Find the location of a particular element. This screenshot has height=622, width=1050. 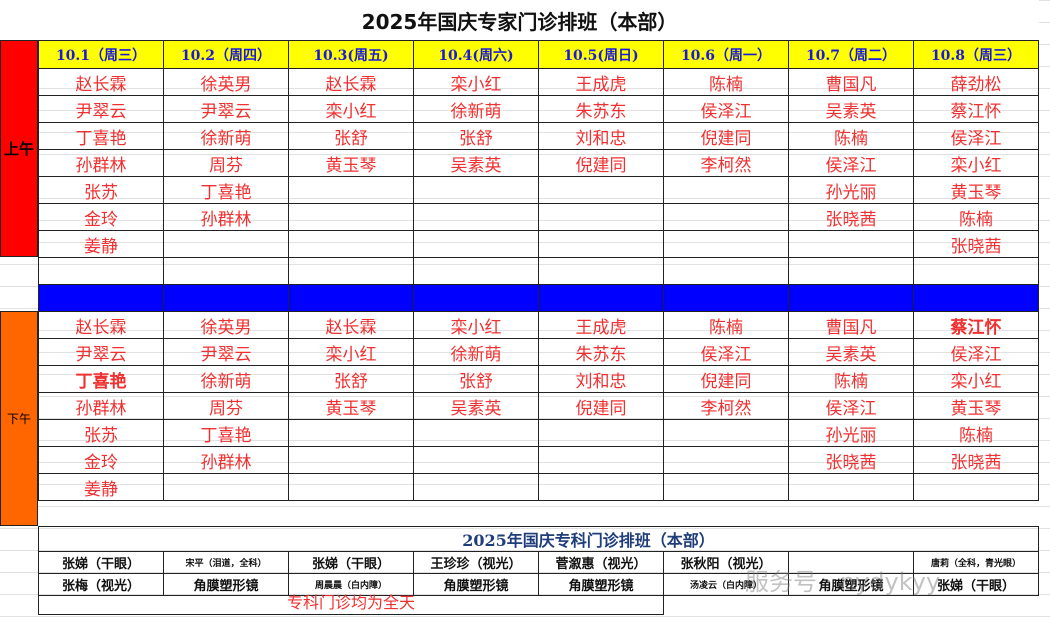

date-header: 10.8（周三） is located at coordinates (976, 54).